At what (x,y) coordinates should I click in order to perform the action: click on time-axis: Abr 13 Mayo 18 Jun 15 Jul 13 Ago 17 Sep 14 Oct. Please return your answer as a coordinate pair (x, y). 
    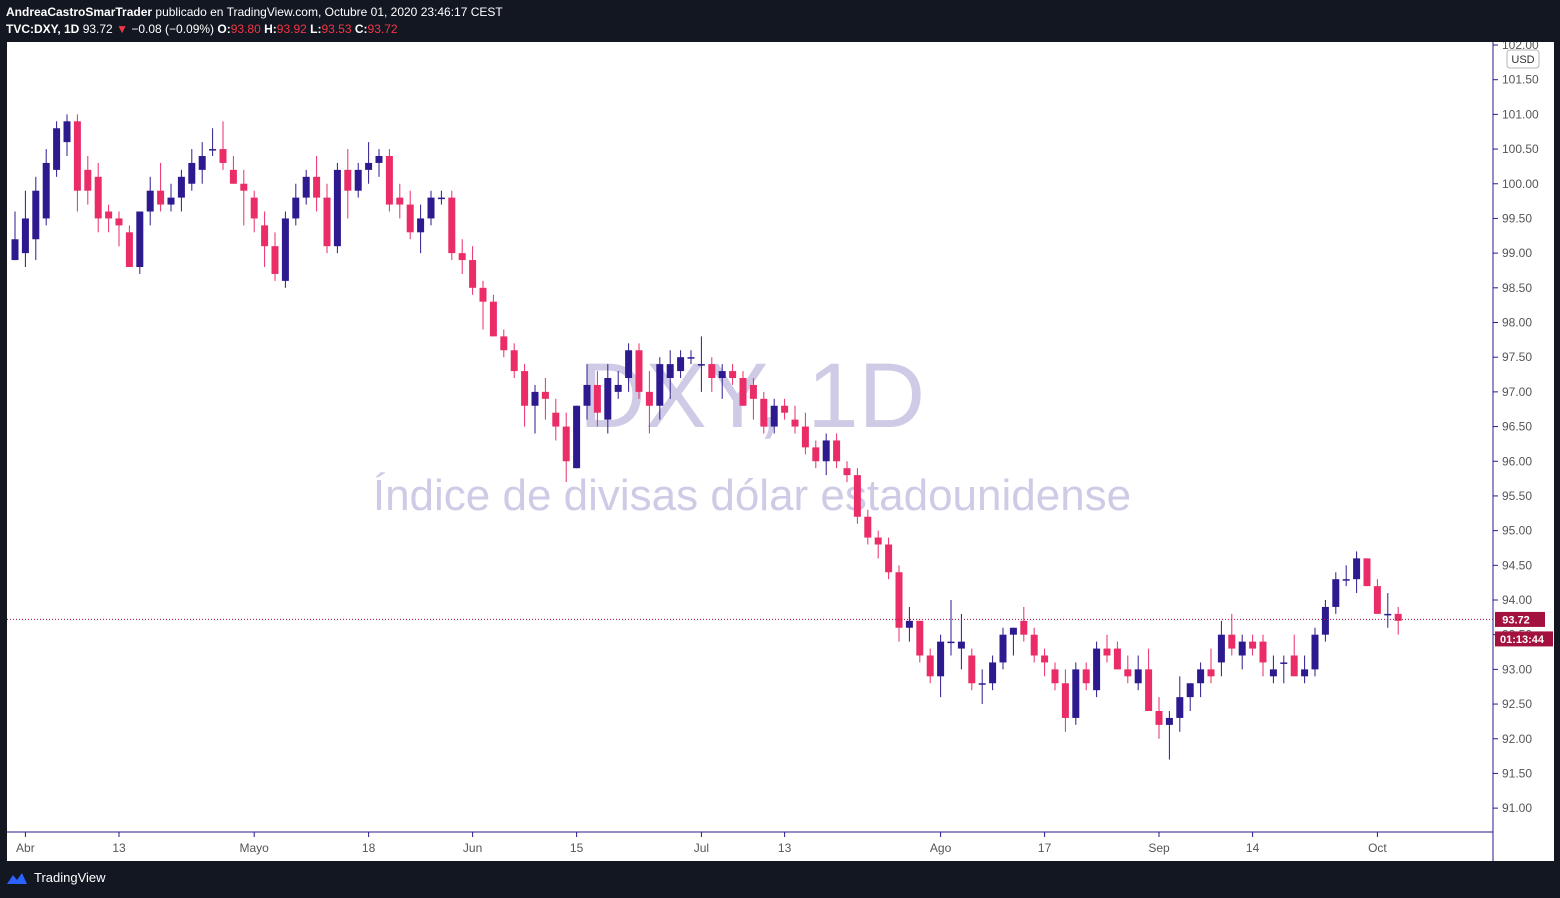
    Looking at the image, I should click on (701, 843).